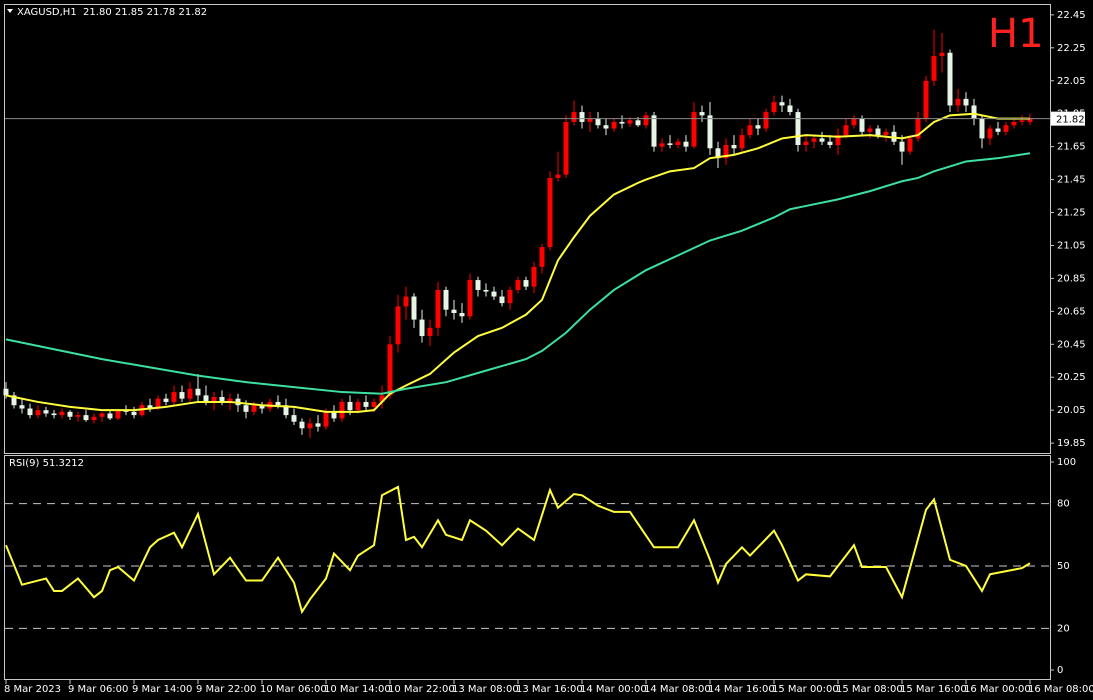  I want to click on y-tick-label: 20.65, so click(1071, 311).